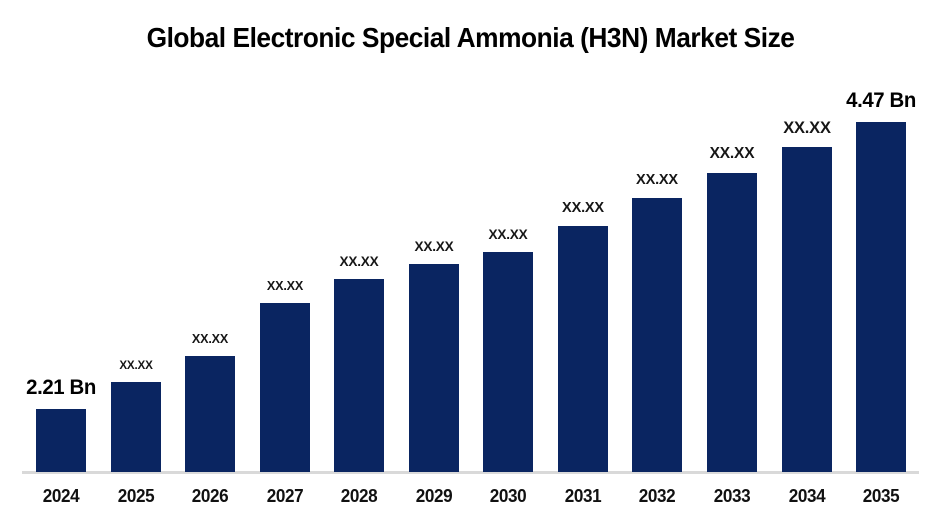 The image size is (941, 525). I want to click on bar-value-label-2035: 4.47 Bn, so click(881, 100).